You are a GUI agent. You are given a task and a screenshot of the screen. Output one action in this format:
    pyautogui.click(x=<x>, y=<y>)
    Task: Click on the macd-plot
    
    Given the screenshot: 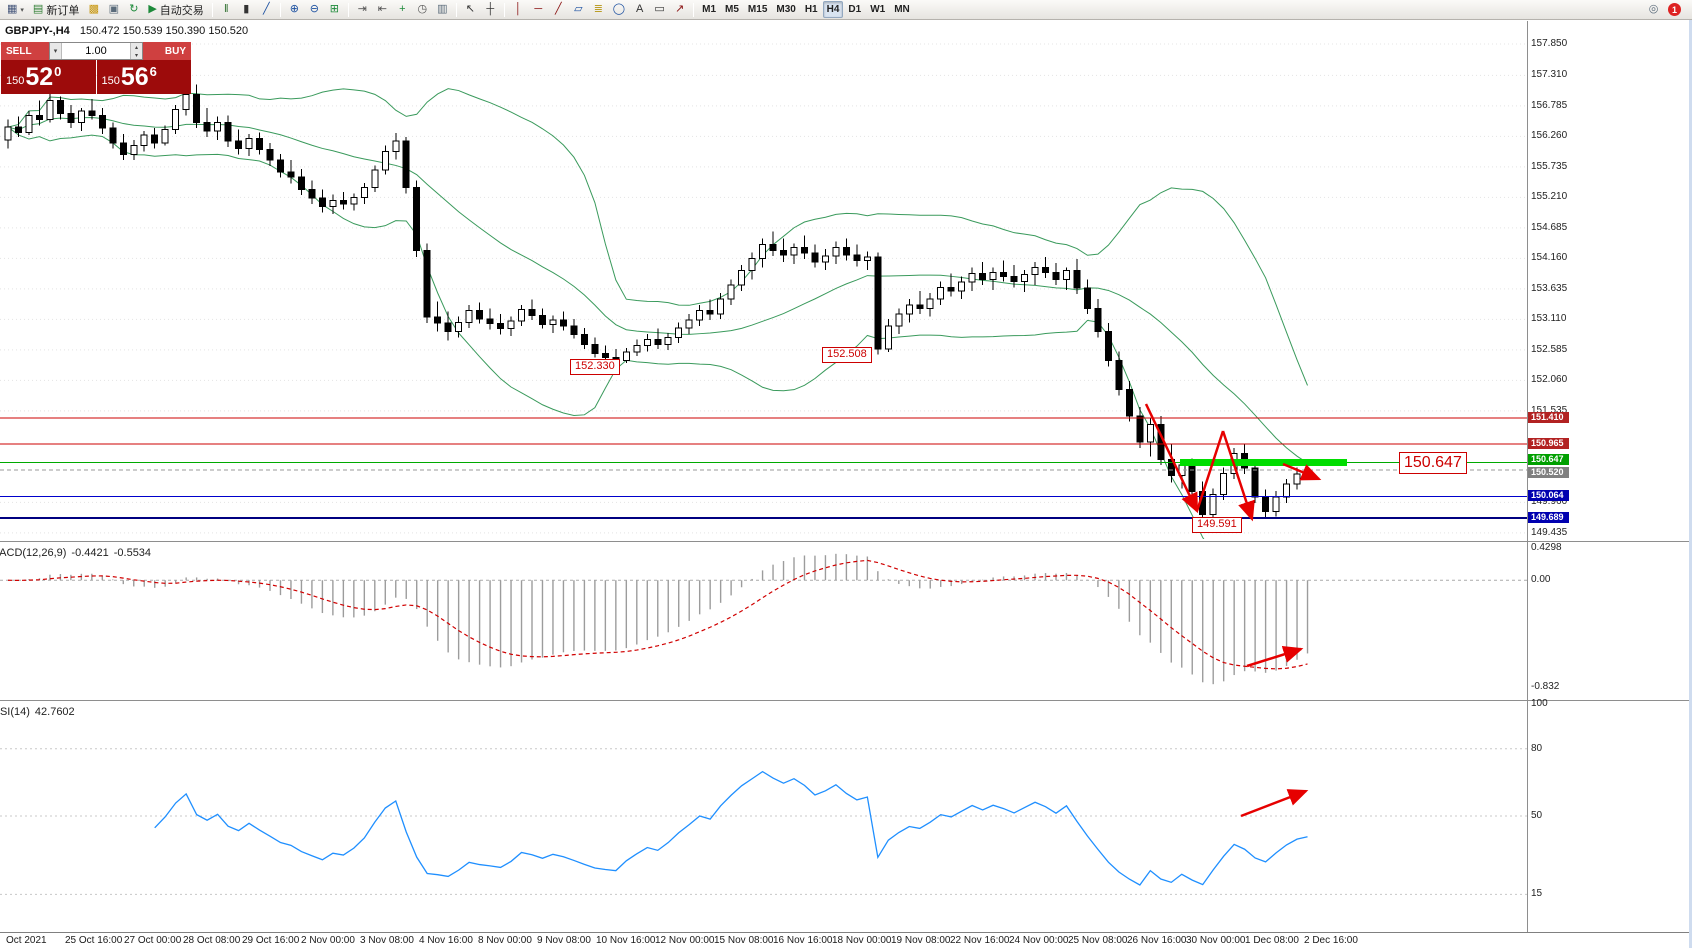 What is the action you would take?
    pyautogui.click(x=763, y=619)
    